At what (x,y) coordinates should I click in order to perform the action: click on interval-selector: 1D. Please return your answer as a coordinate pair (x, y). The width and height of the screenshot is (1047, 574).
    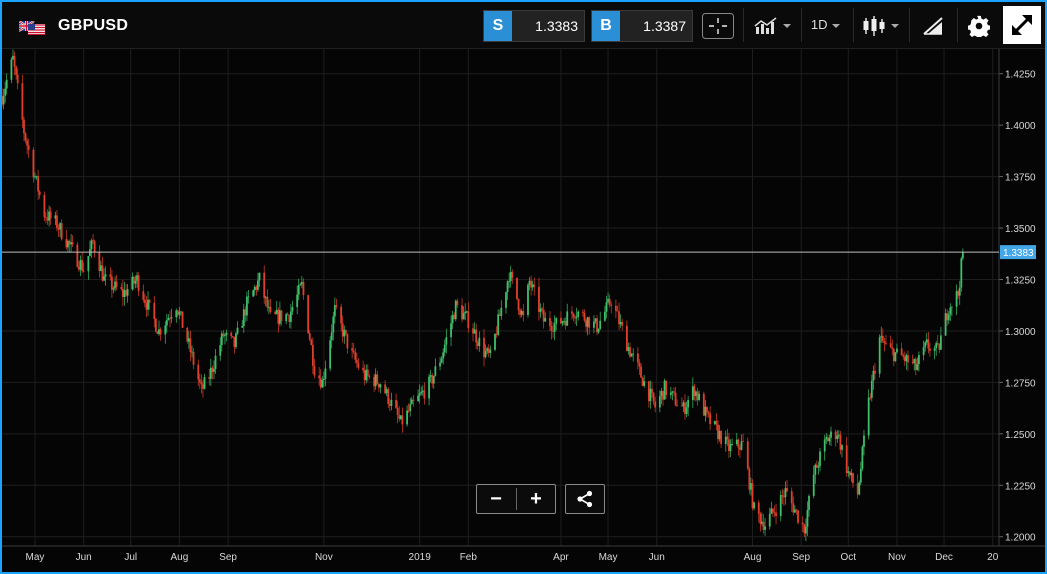
    Looking at the image, I should click on (826, 25).